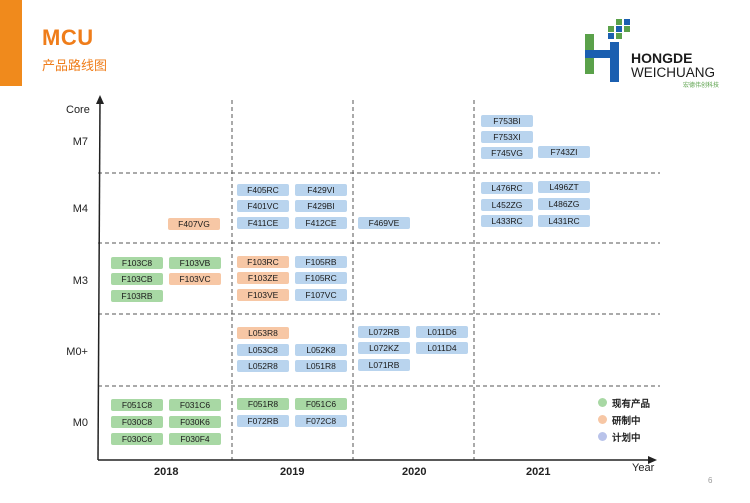  I want to click on core-label-m0: M0, so click(80, 423).